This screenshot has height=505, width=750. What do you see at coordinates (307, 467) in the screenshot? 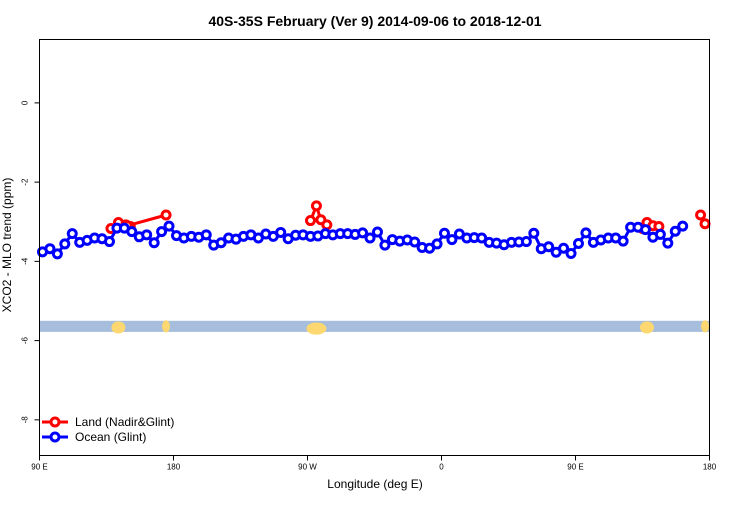
I see `x-tick-label: 90 W` at bounding box center [307, 467].